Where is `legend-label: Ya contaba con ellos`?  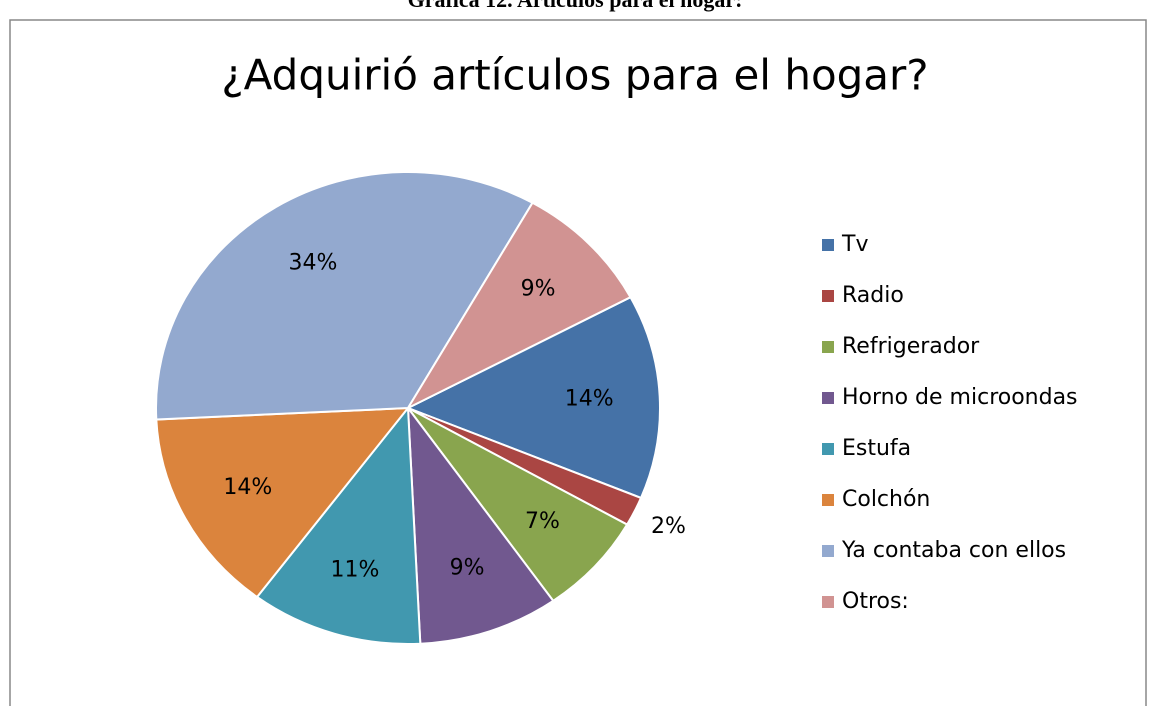
legend-label: Ya contaba con ellos is located at coordinates (953, 550).